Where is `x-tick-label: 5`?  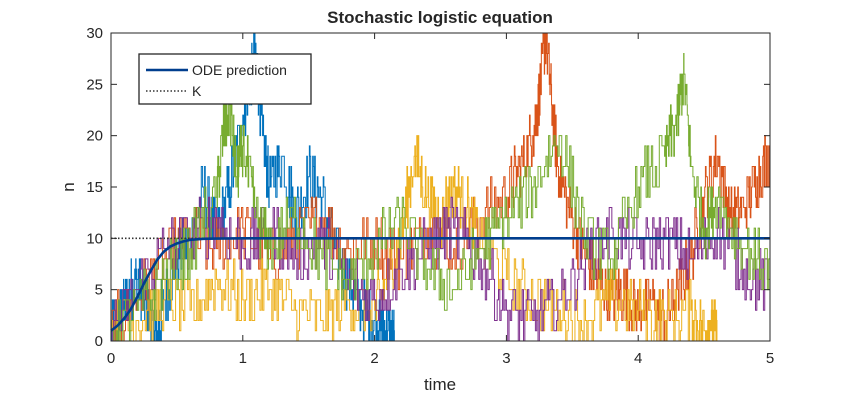 x-tick-label: 5 is located at coordinates (770, 358).